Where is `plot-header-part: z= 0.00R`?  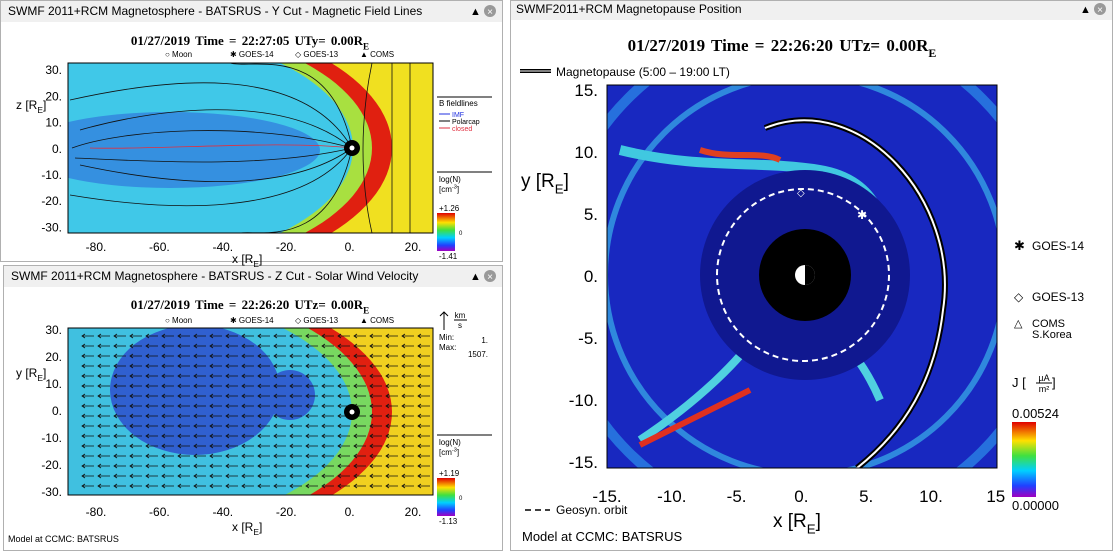
plot-header-part: z= 0.00R is located at coordinates (896, 45).